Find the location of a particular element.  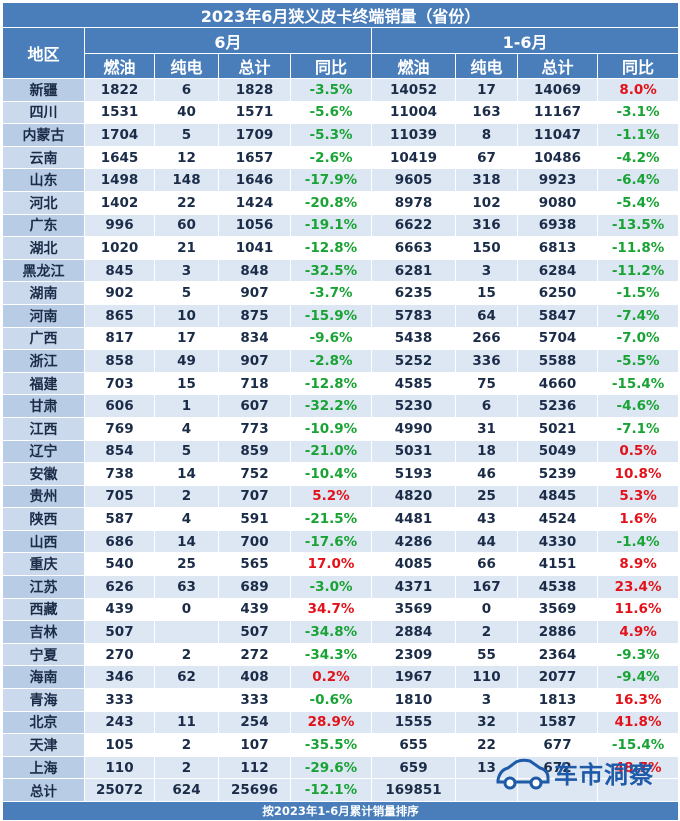

june-fuel-header: 燃油 is located at coordinates (119, 66).